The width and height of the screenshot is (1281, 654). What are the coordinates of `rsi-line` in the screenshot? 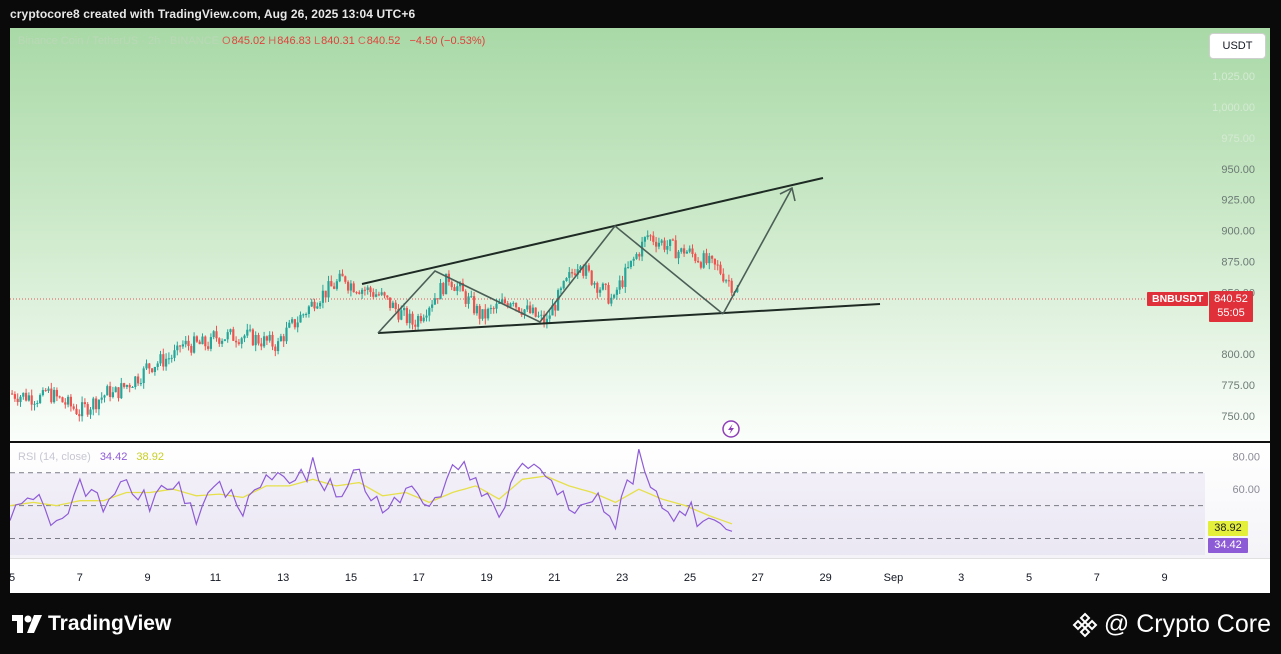 It's located at (371, 490).